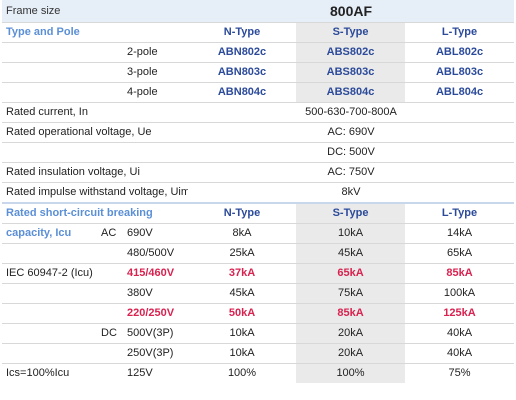  What do you see at coordinates (460, 233) in the screenshot?
I see `breaking-l: 14kA` at bounding box center [460, 233].